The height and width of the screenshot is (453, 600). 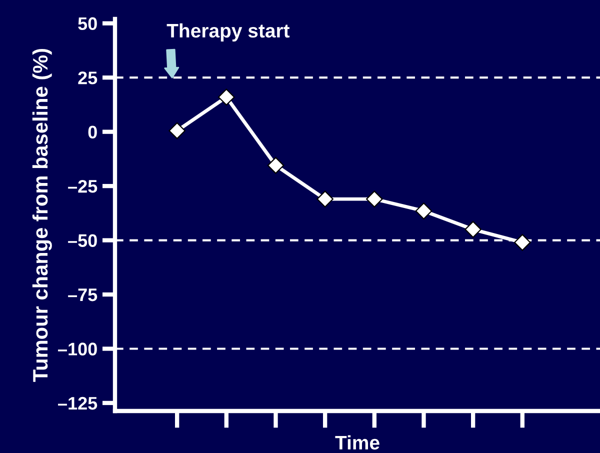 I want to click on y-tick-label: –75, so click(x=83, y=295).